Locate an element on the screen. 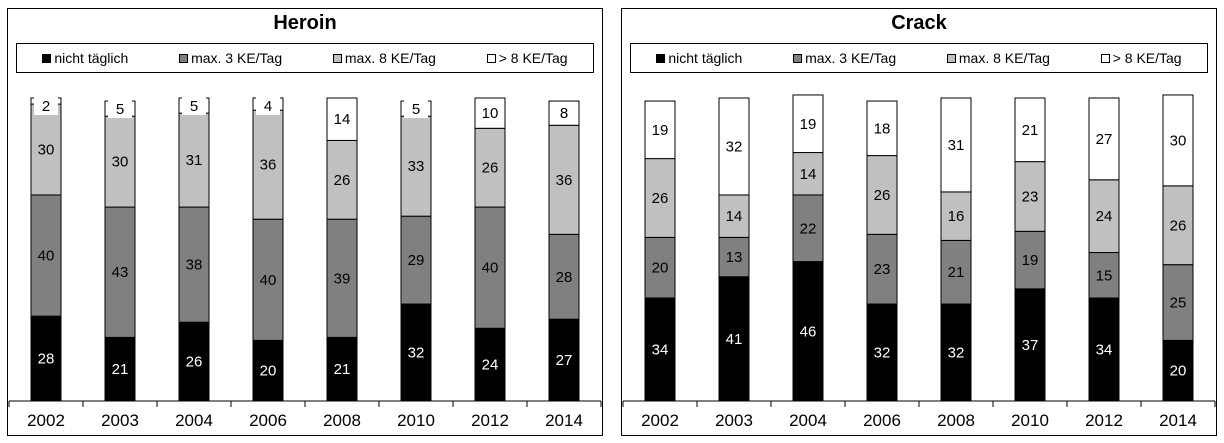 The height and width of the screenshot is (443, 1224). data-label: 4 is located at coordinates (268, 106).